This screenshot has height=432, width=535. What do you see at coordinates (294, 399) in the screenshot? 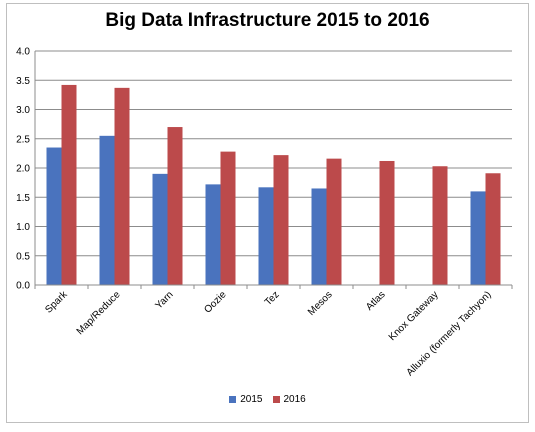
I see `legend-label-2016: 2016` at bounding box center [294, 399].